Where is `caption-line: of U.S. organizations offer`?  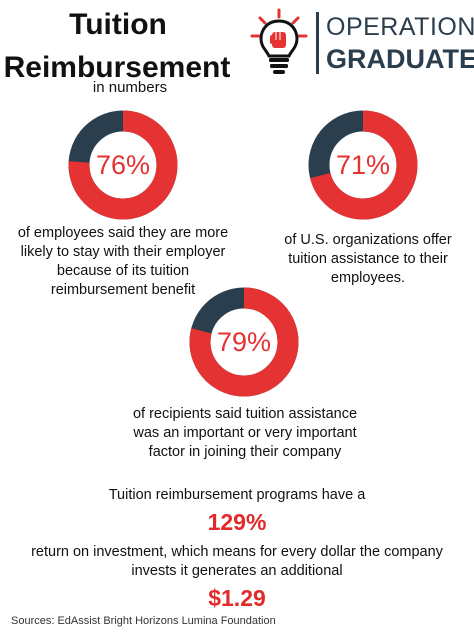 caption-line: of U.S. organizations offer is located at coordinates (368, 240).